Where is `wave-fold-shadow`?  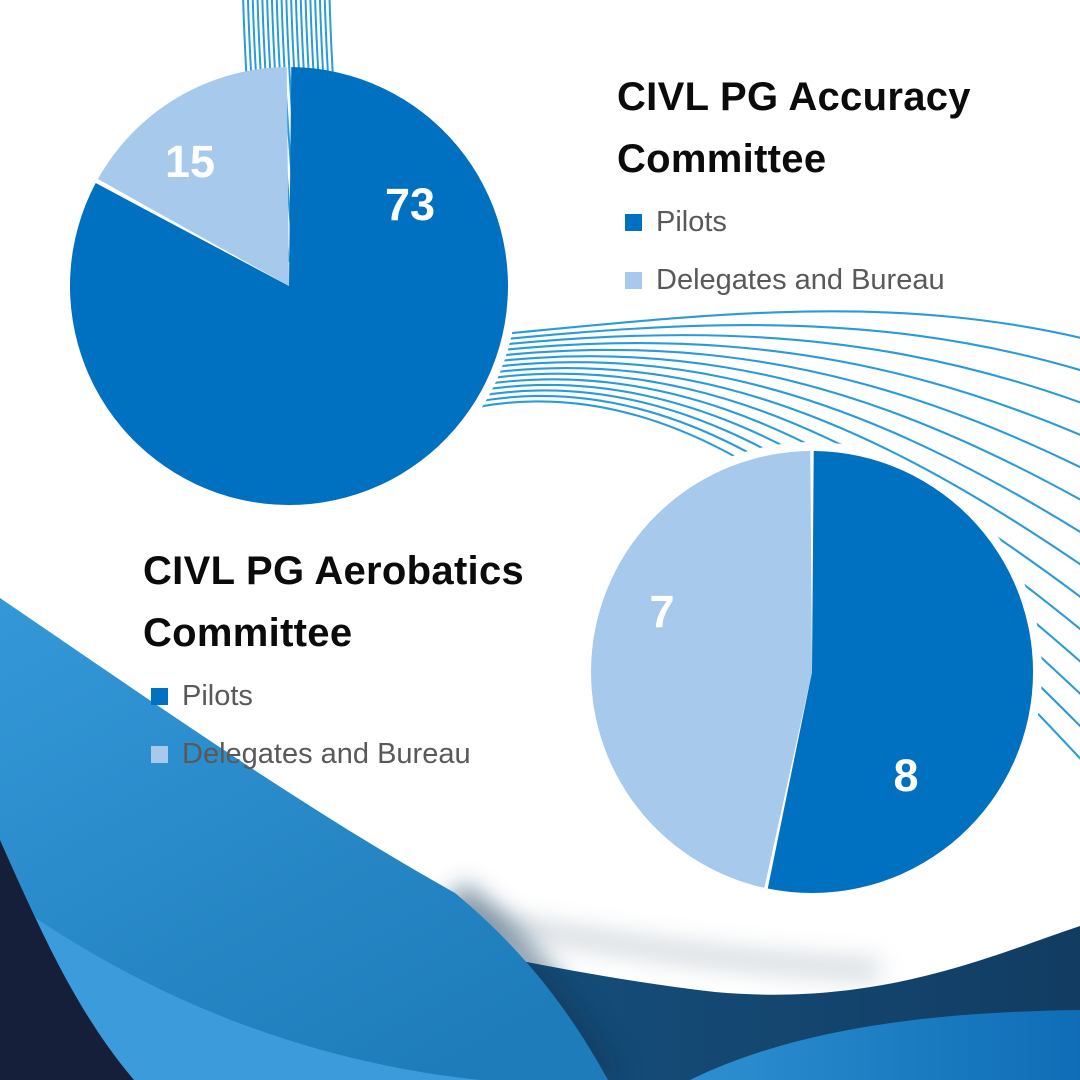
wave-fold-shadow is located at coordinates (534, 980).